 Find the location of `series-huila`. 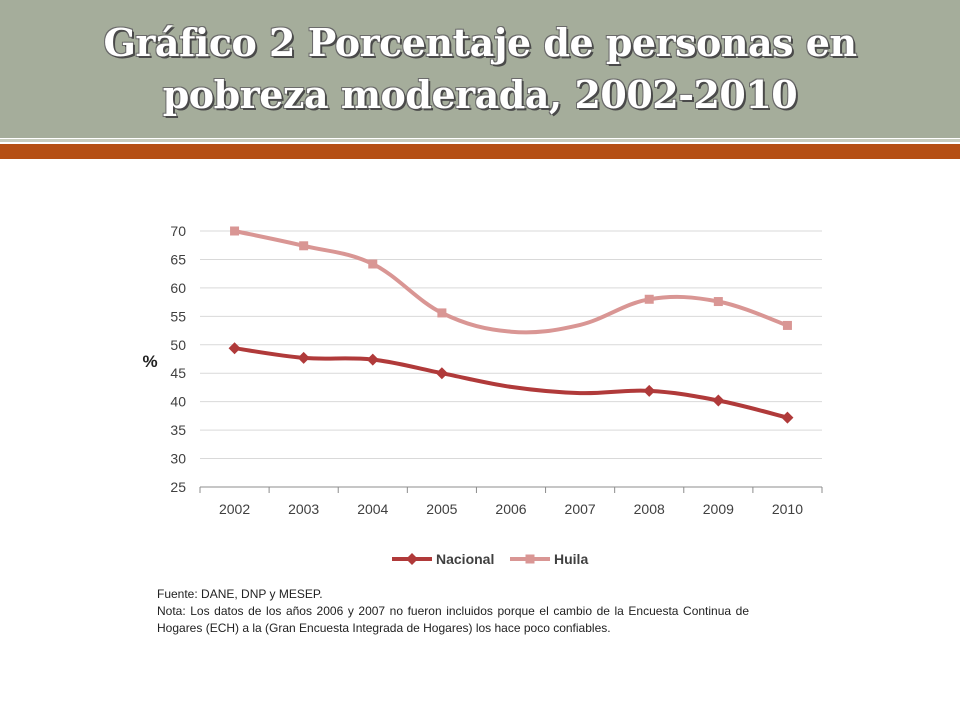

series-huila is located at coordinates (511, 280).